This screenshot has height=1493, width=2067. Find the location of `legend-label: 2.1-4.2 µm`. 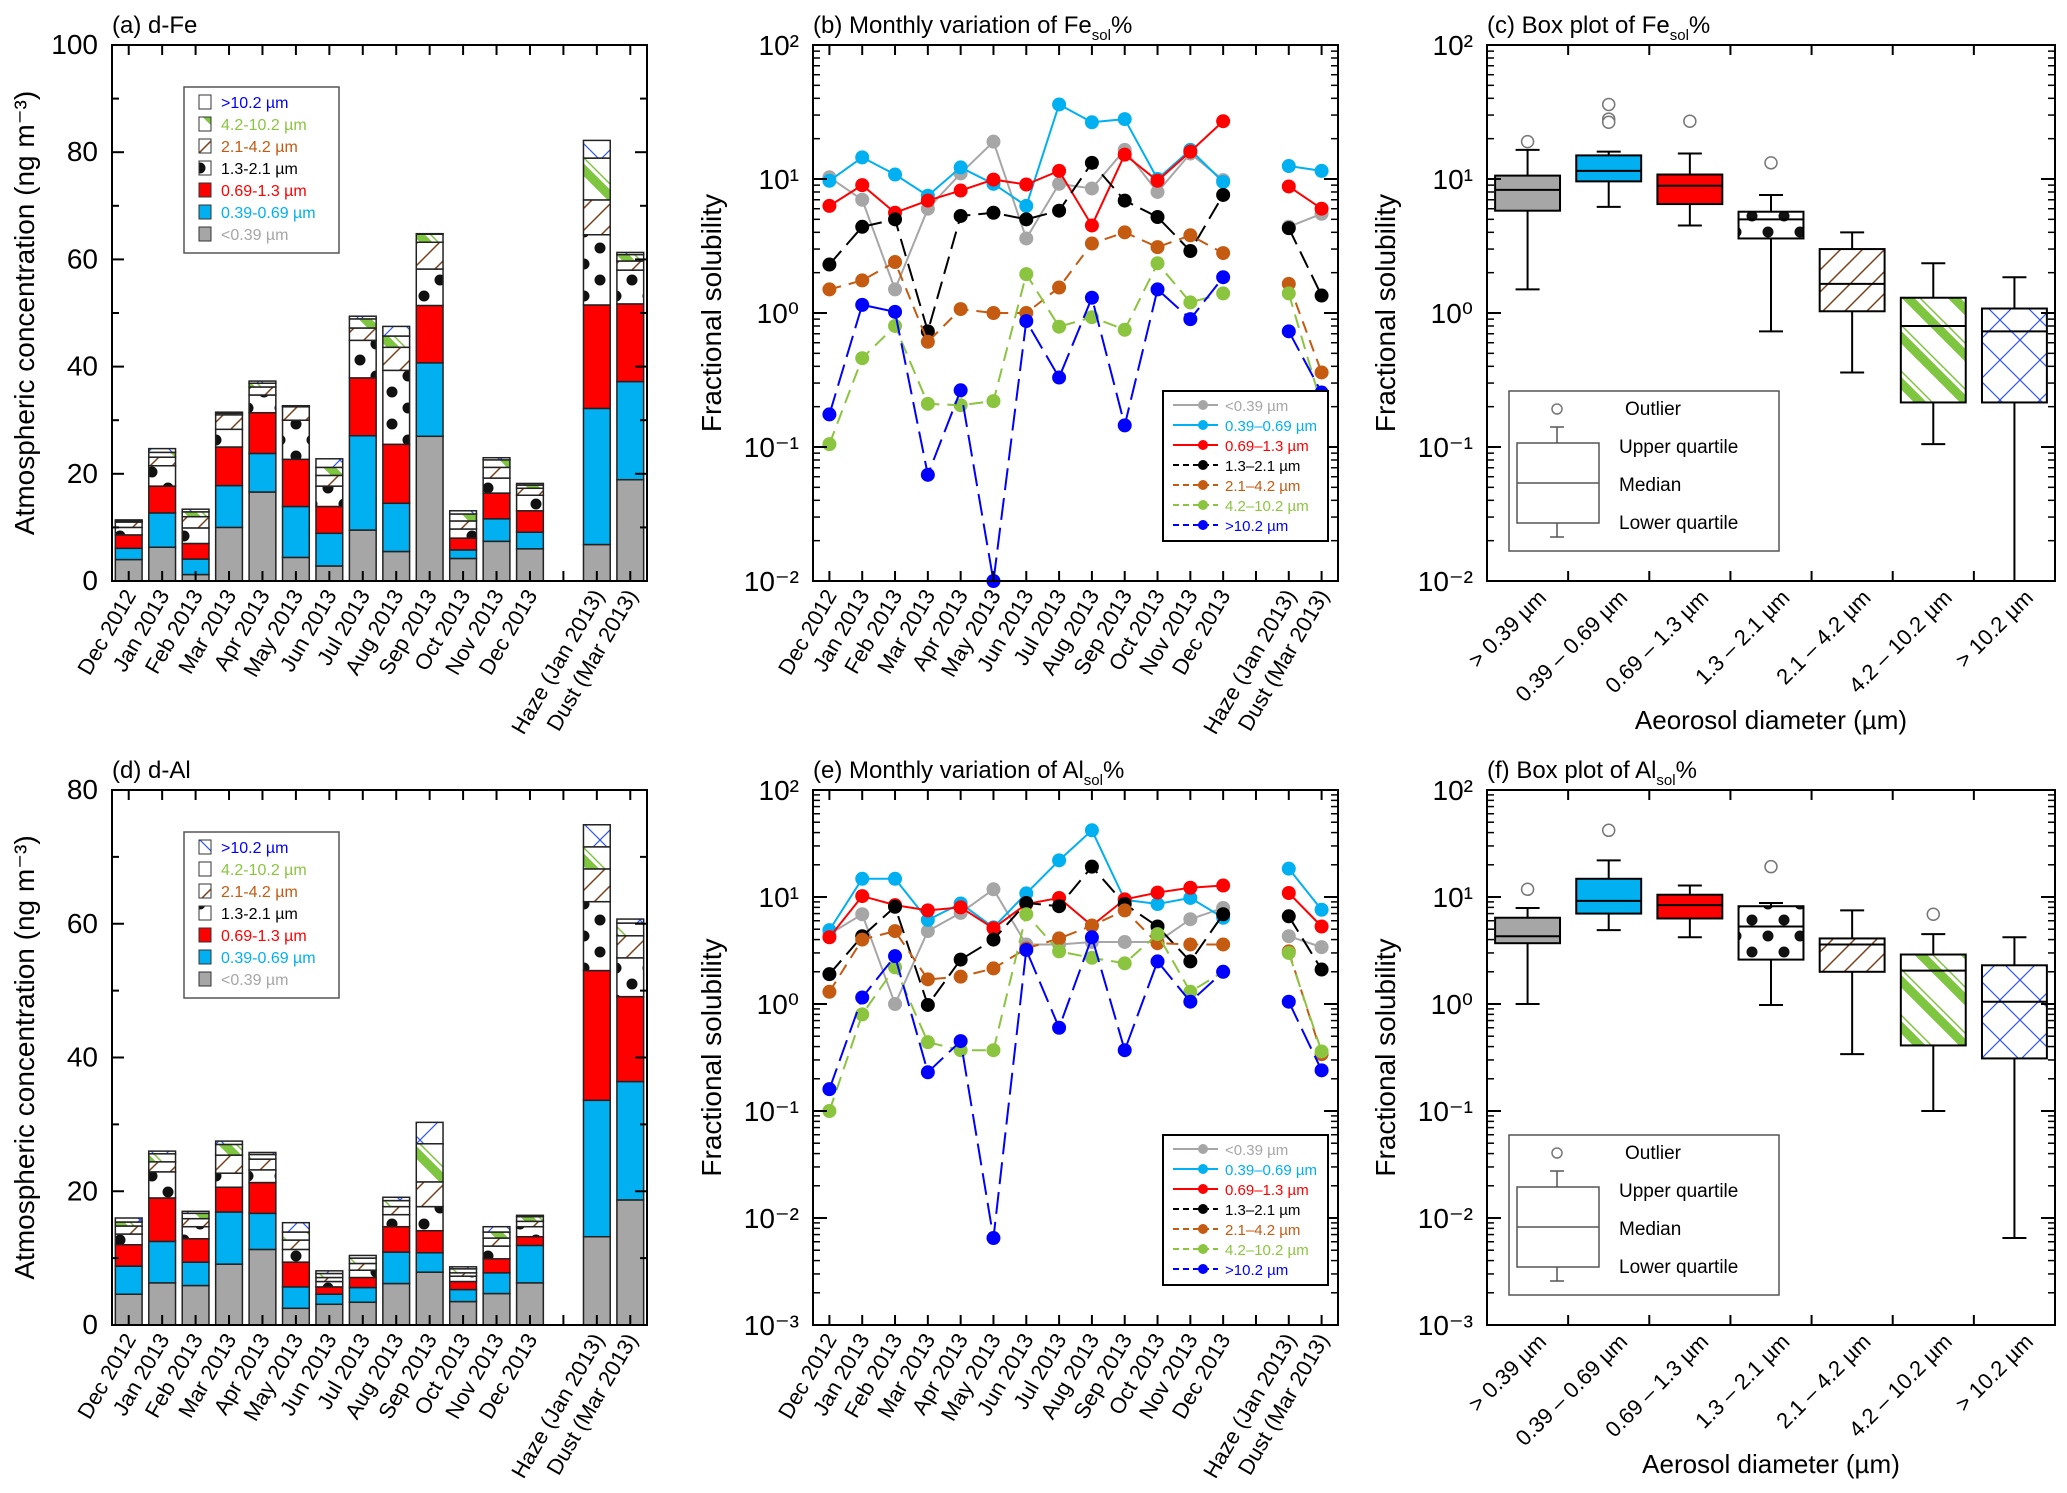

legend-label: 2.1-4.2 µm is located at coordinates (259, 892).